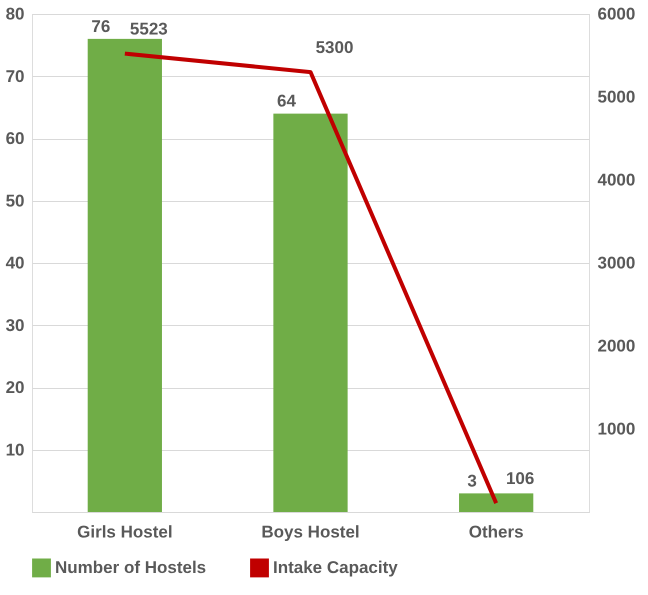 The image size is (648, 595). What do you see at coordinates (472, 480) in the screenshot?
I see `data-label: 3` at bounding box center [472, 480].